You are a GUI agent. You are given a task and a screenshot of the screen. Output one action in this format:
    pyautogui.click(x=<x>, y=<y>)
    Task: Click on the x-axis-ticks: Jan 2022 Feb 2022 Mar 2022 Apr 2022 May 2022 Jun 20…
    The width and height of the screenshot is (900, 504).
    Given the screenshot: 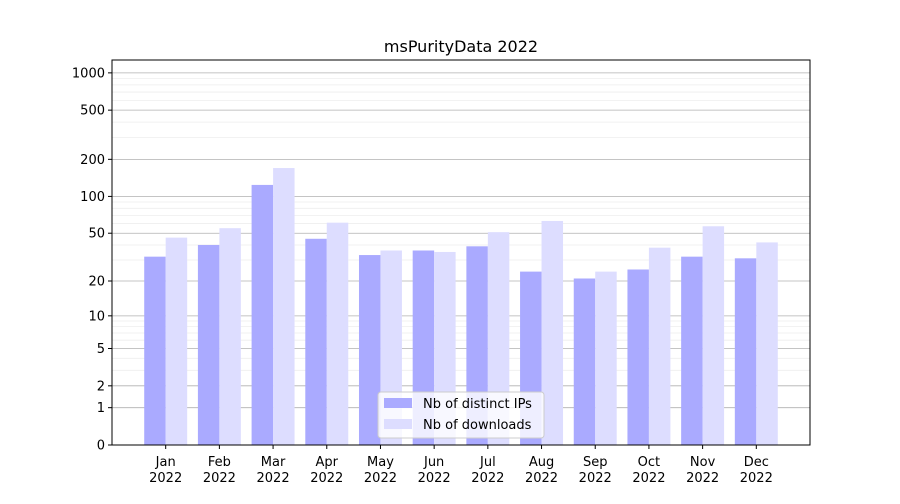 What is the action you would take?
    pyautogui.click(x=461, y=465)
    